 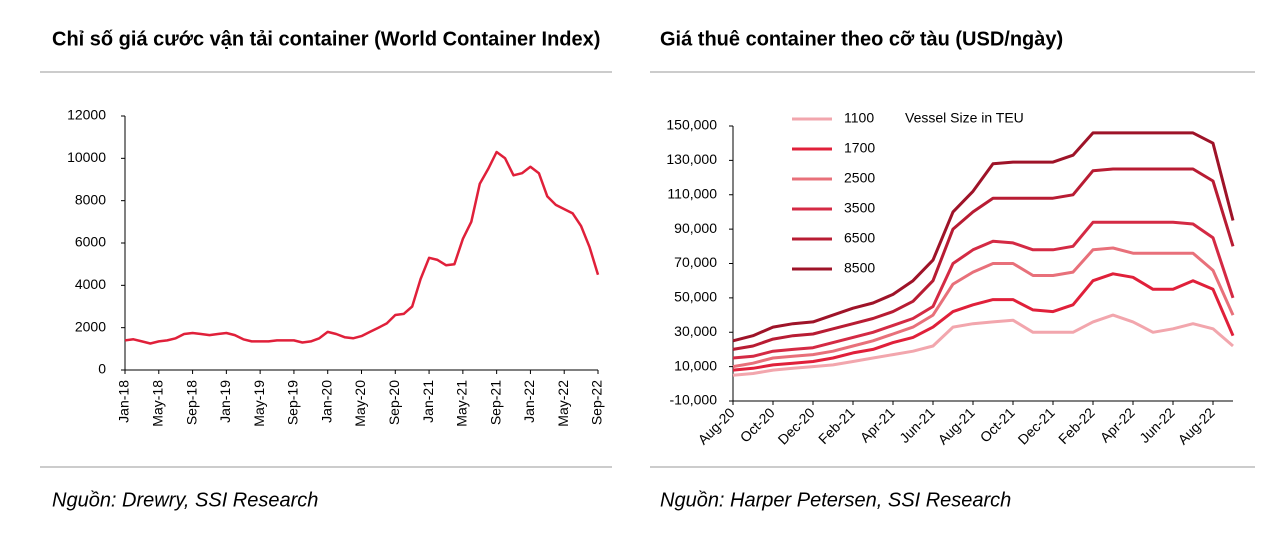 What do you see at coordinates (695, 297) in the screenshot?
I see `y-tick-label: 50,000` at bounding box center [695, 297].